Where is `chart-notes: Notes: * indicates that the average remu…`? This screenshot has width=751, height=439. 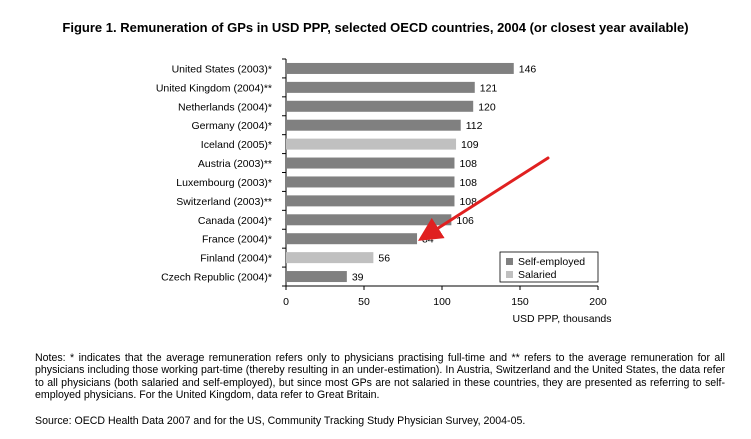
chart-notes: Notes: * indicates that the average remu… is located at coordinates (380, 376).